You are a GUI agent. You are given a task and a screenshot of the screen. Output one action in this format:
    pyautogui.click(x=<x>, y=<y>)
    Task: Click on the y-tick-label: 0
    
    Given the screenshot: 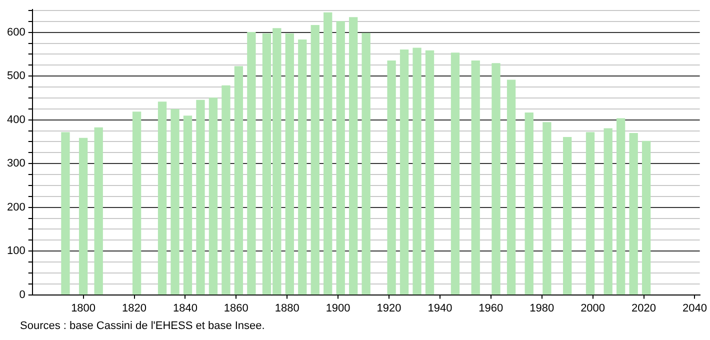 What is the action you would take?
    pyautogui.click(x=22, y=294)
    